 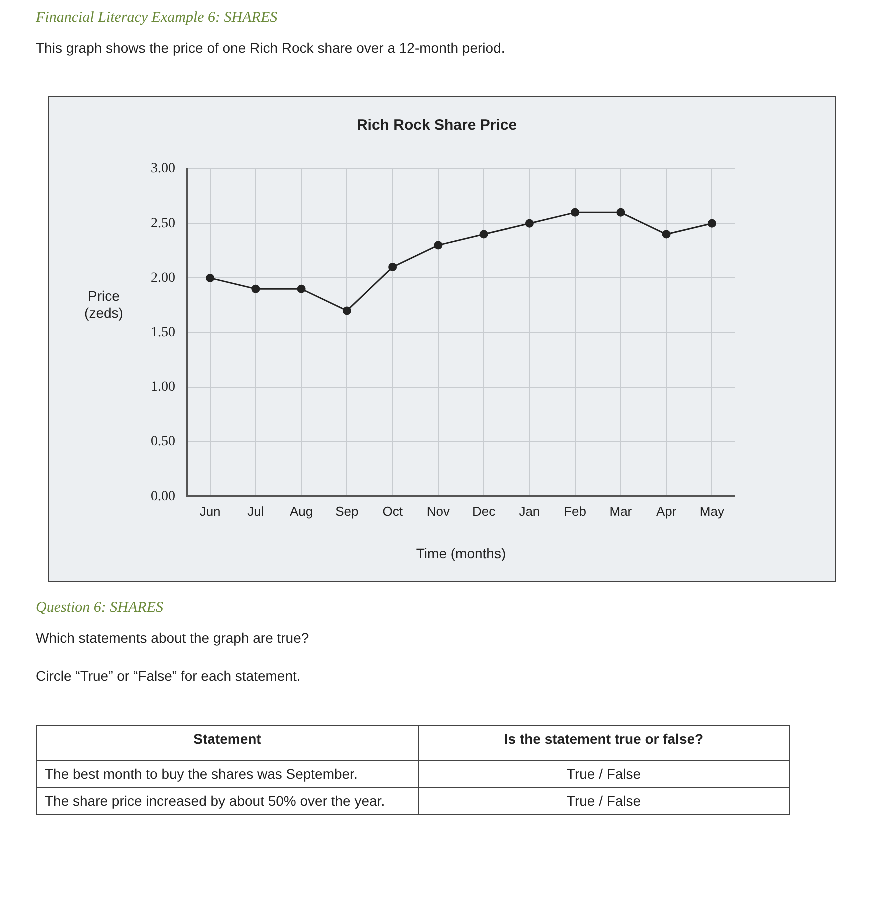 What do you see at coordinates (575, 511) in the screenshot?
I see `x-tick-label: Feb` at bounding box center [575, 511].